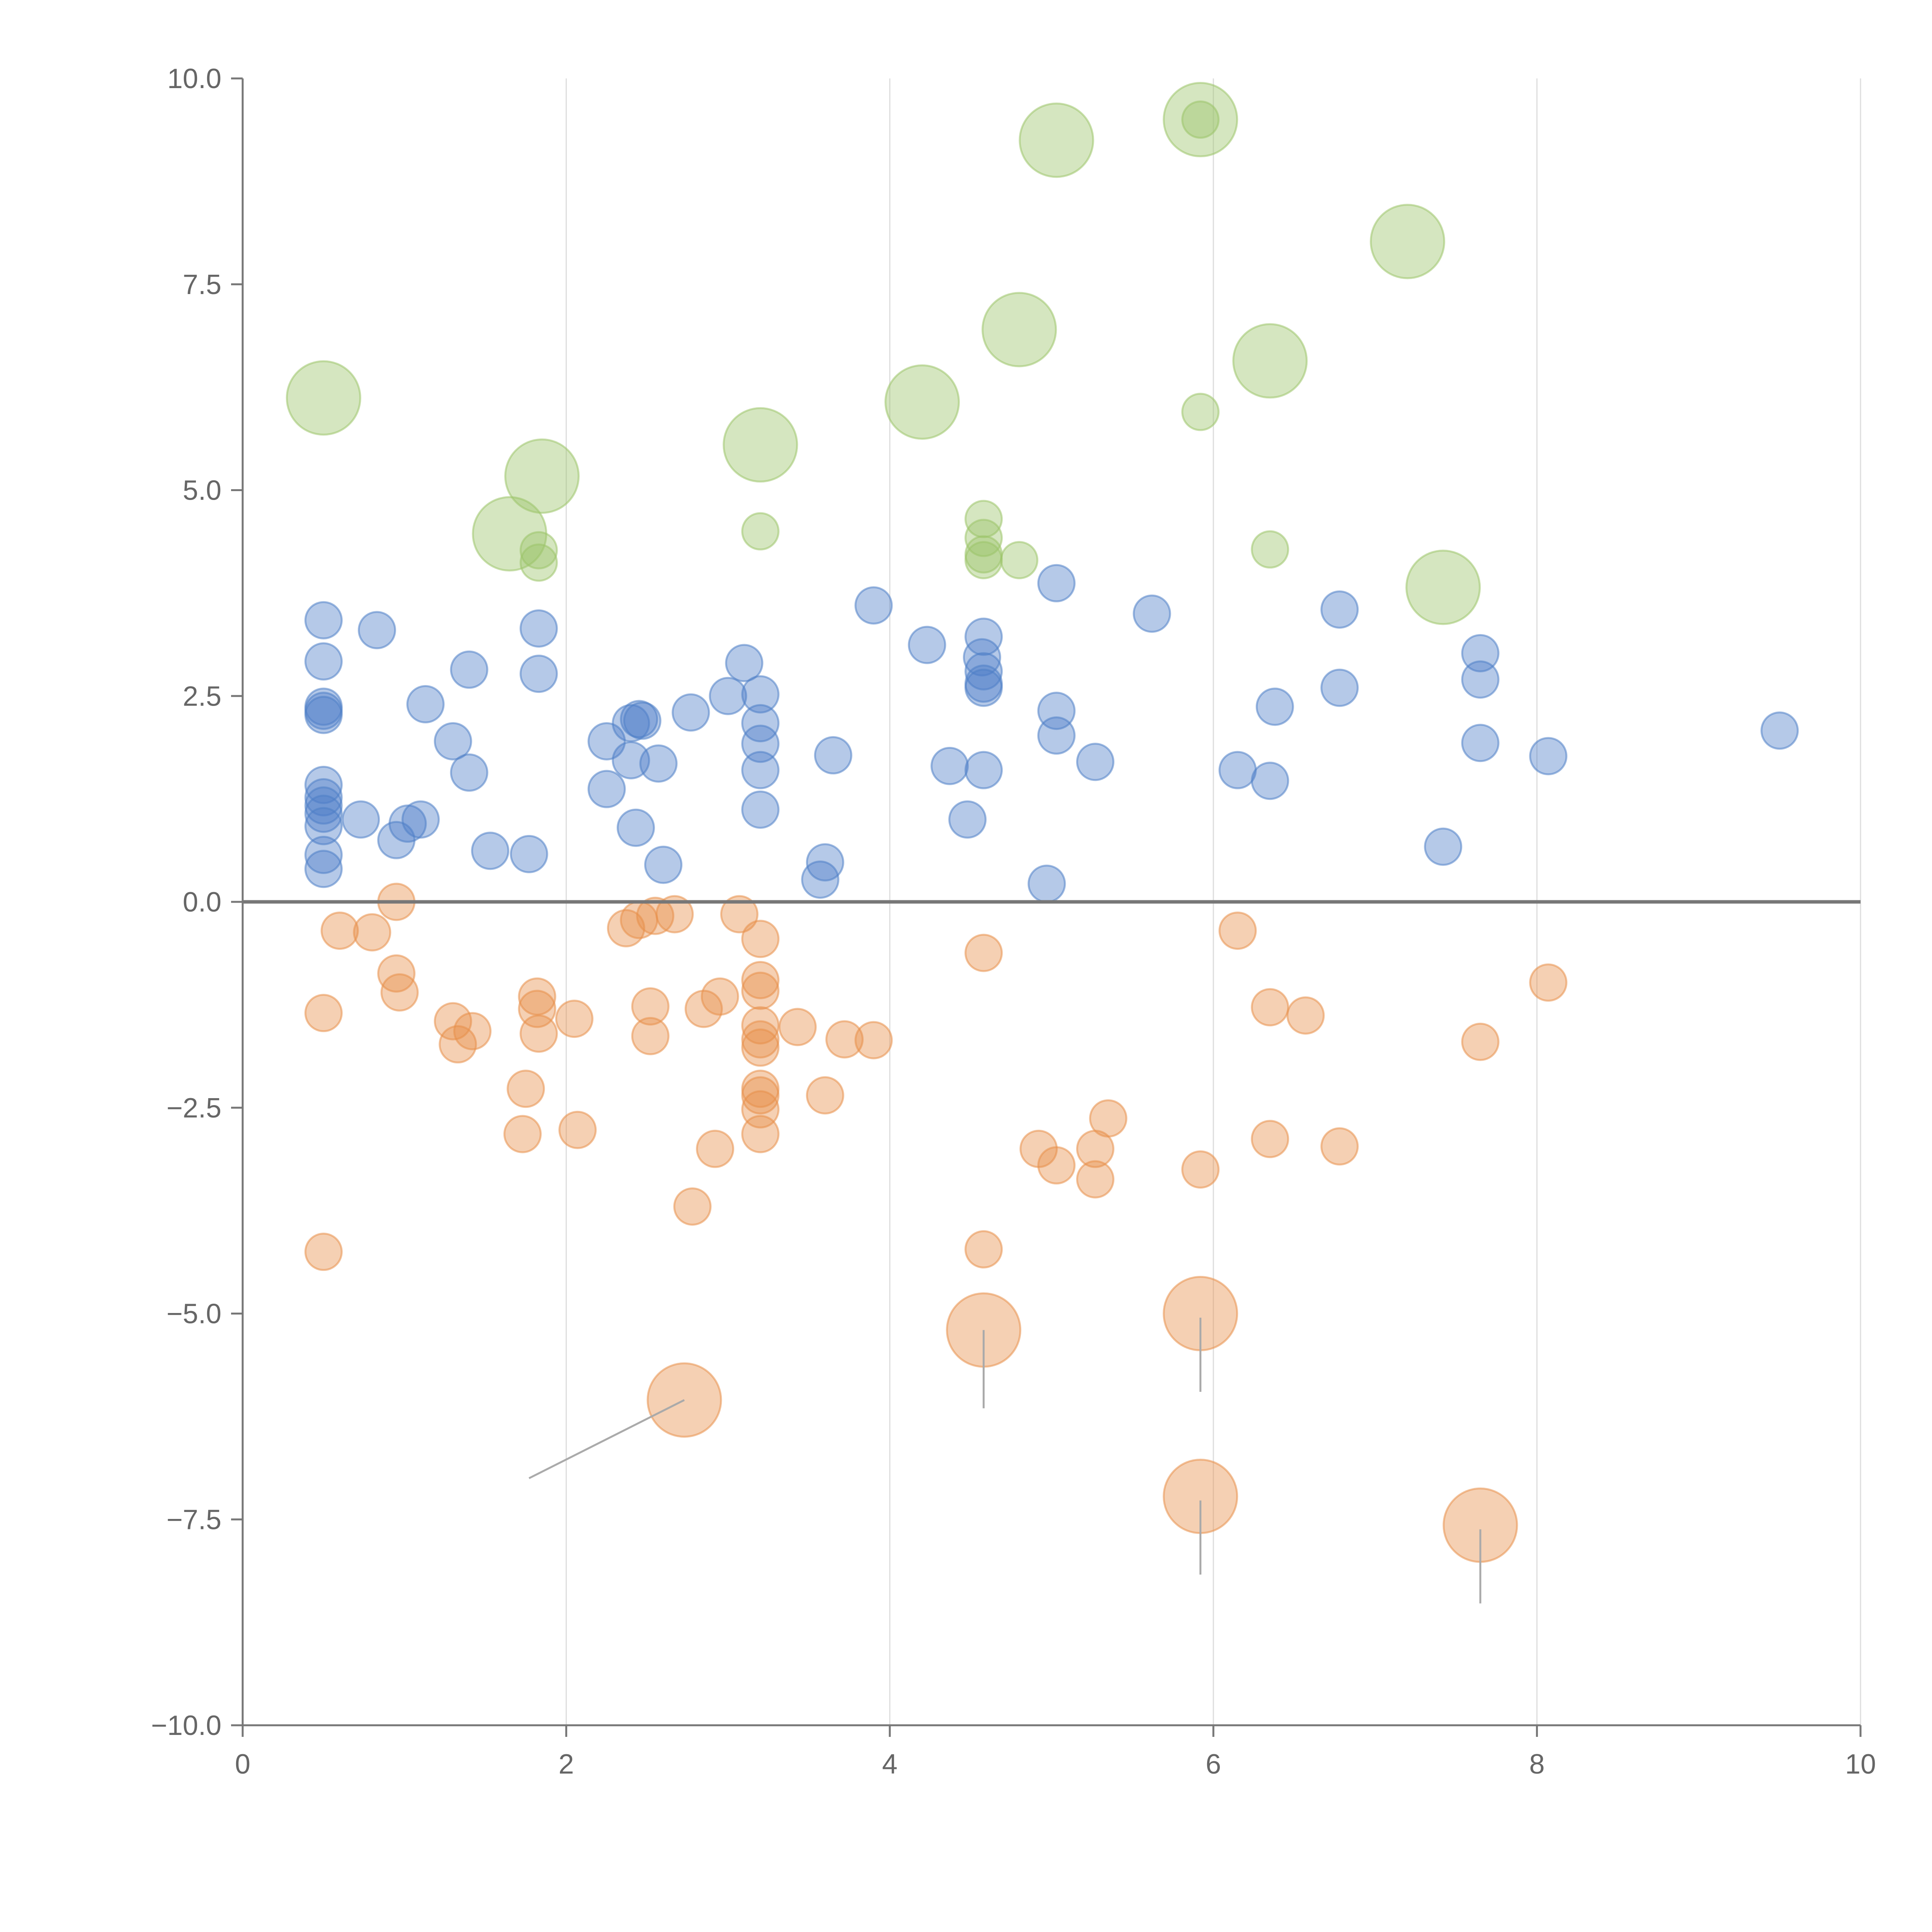  Describe the element at coordinates (243, 1765) in the screenshot. I see `x-tick-label-0: 0` at that location.